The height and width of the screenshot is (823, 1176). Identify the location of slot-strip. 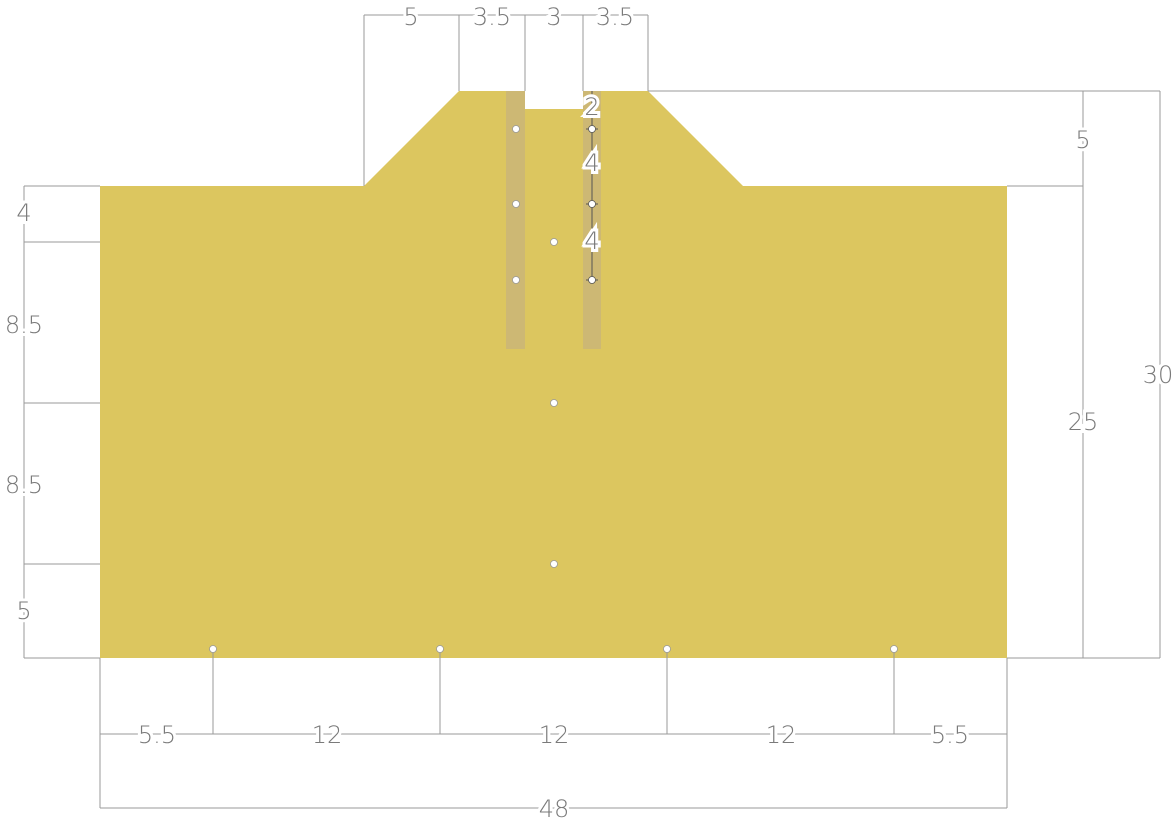
(515, 220).